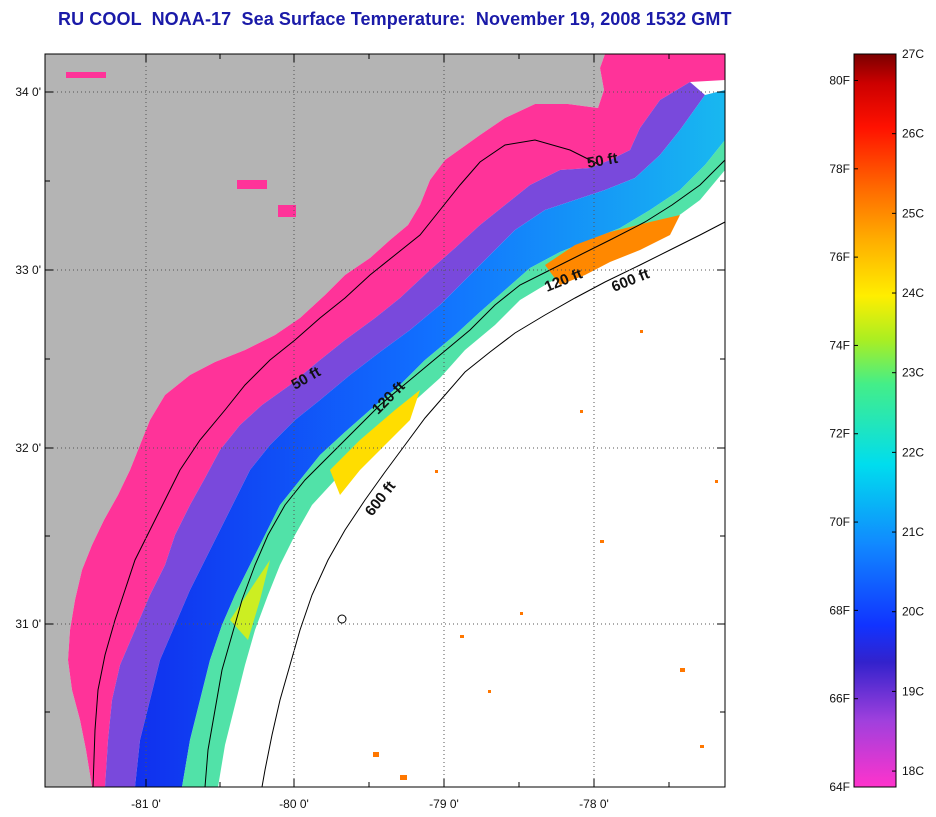  What do you see at coordinates (913, 691) in the screenshot?
I see `colorbar-label-c: 19C` at bounding box center [913, 691].